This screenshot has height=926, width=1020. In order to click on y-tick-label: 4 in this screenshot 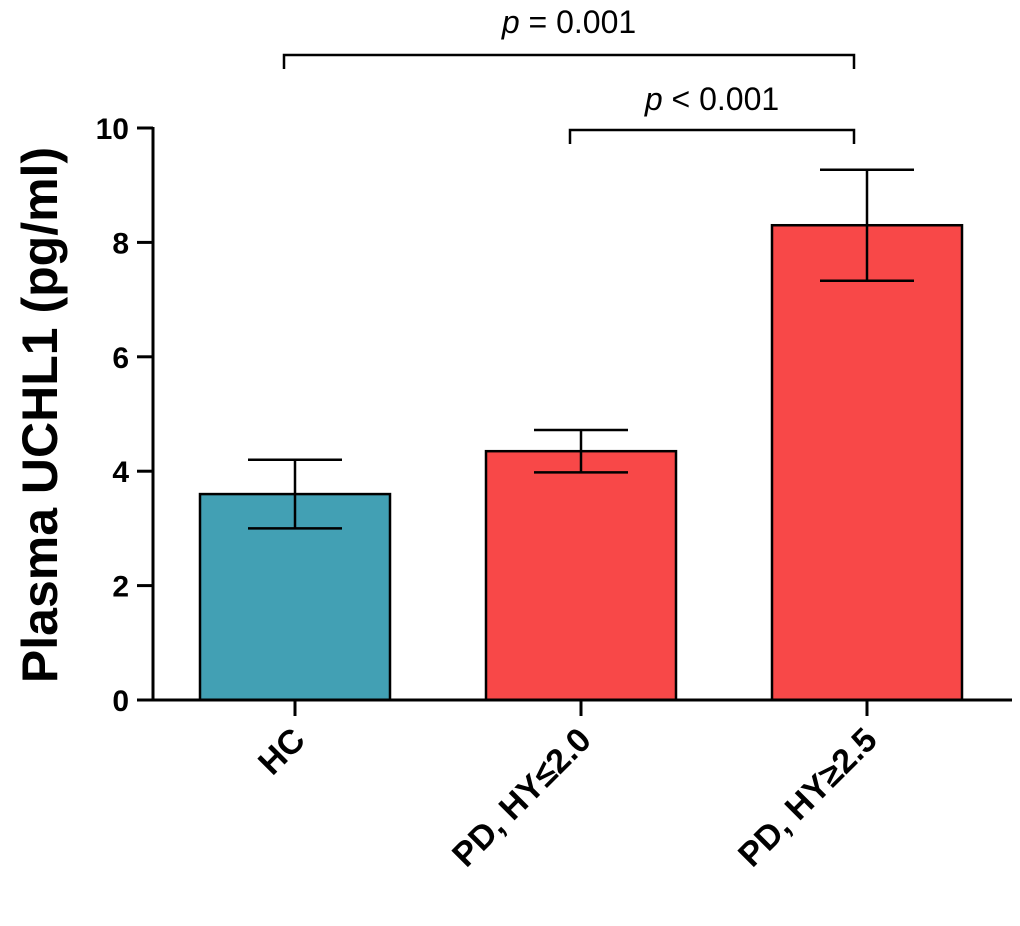, I will do `click(120, 472)`.